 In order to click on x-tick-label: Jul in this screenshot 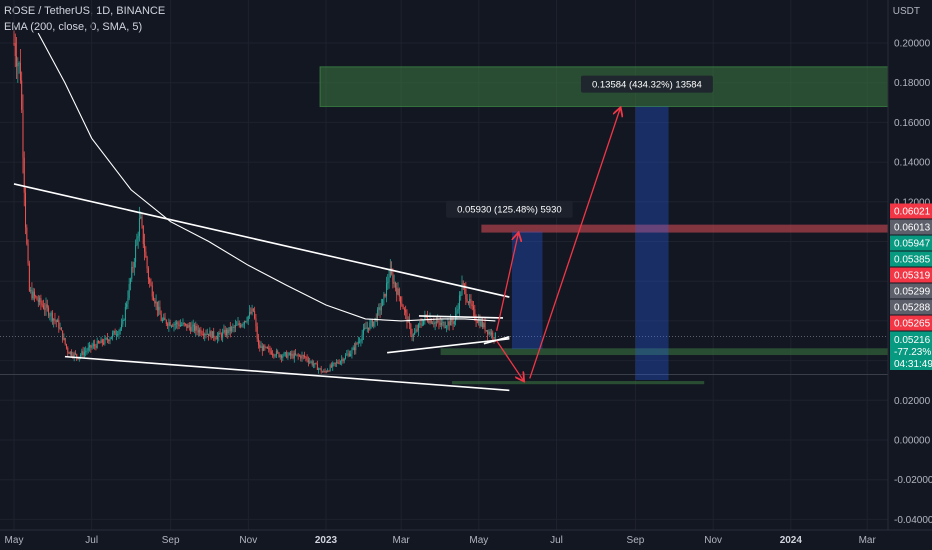, I will do `click(556, 540)`.